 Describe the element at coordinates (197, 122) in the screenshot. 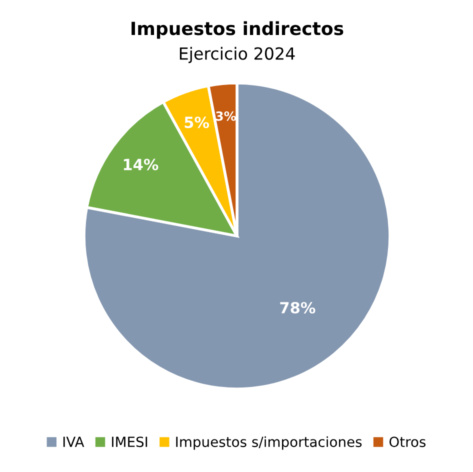

I see `data-label: 5%` at that location.